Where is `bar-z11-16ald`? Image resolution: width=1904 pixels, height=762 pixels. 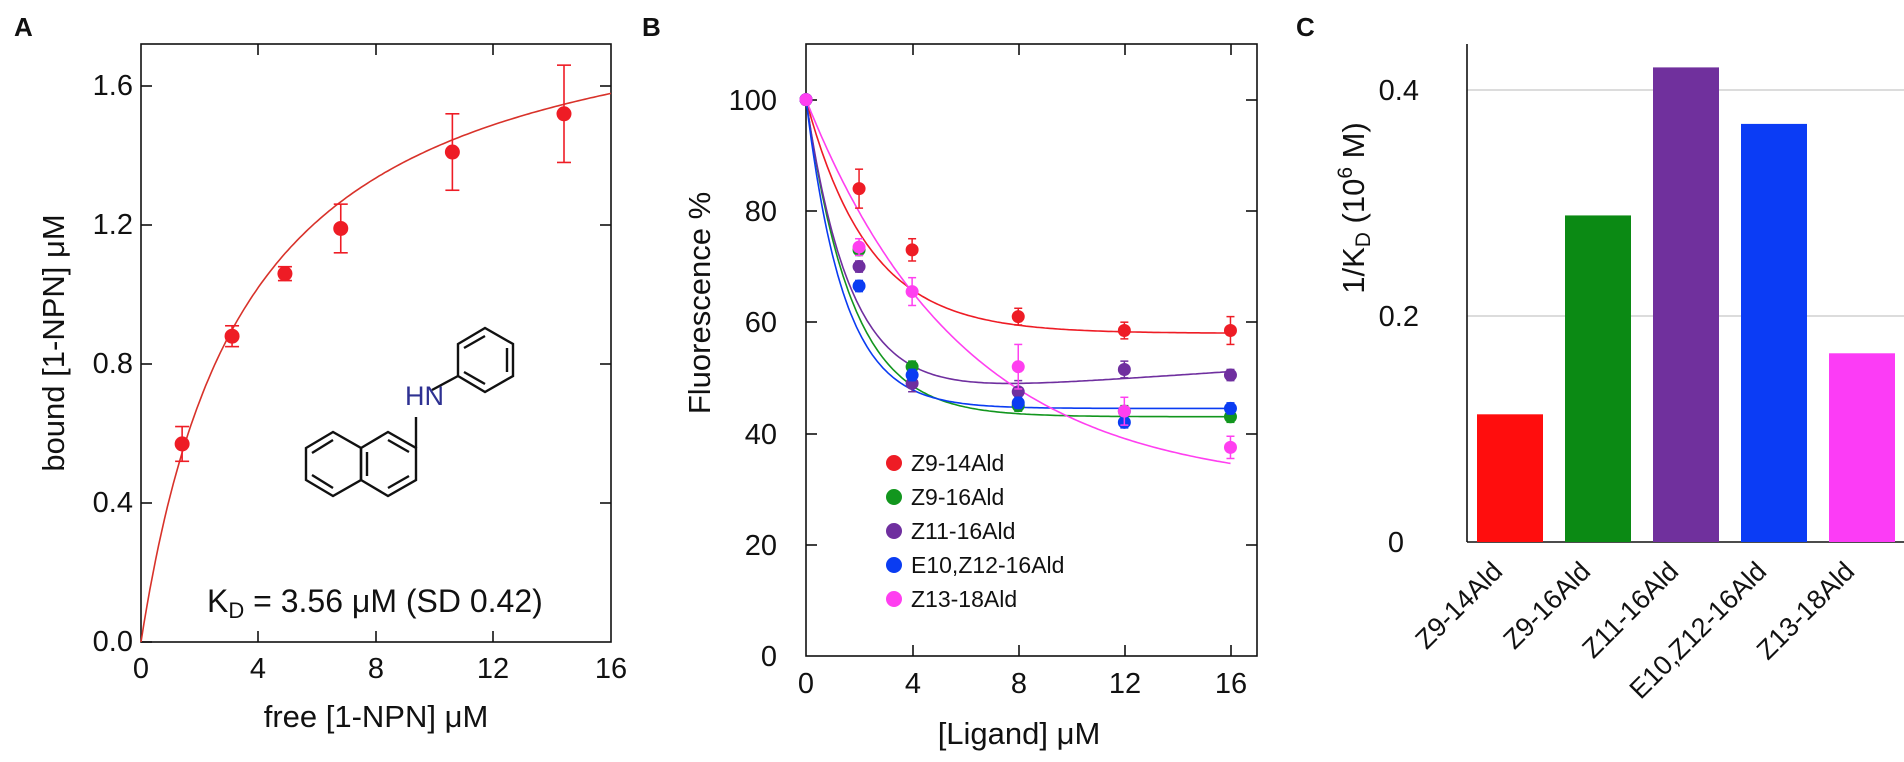
bar-z11-16ald is located at coordinates (1686, 305).